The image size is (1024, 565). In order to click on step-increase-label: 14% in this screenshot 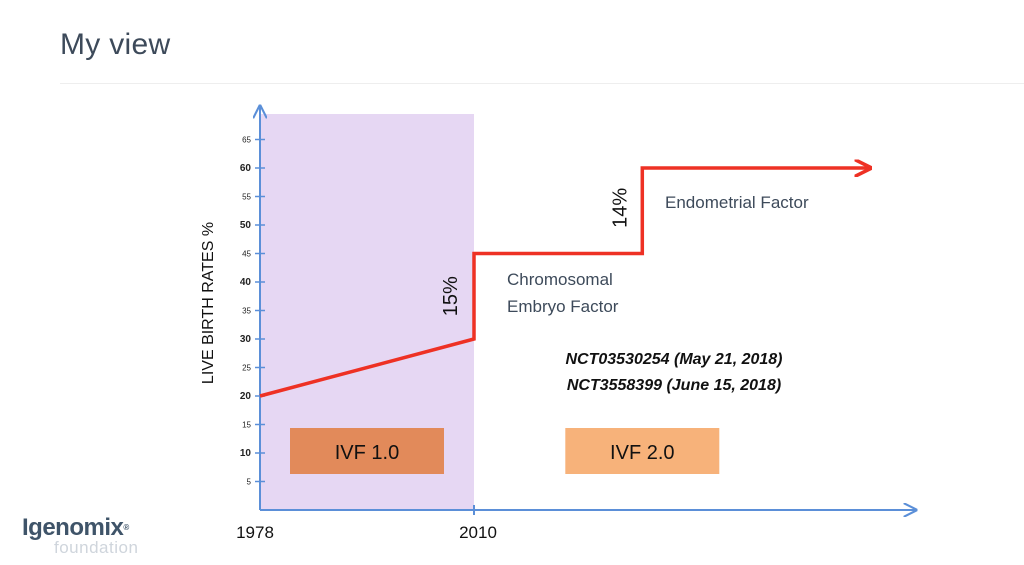, I will do `click(620, 208)`.